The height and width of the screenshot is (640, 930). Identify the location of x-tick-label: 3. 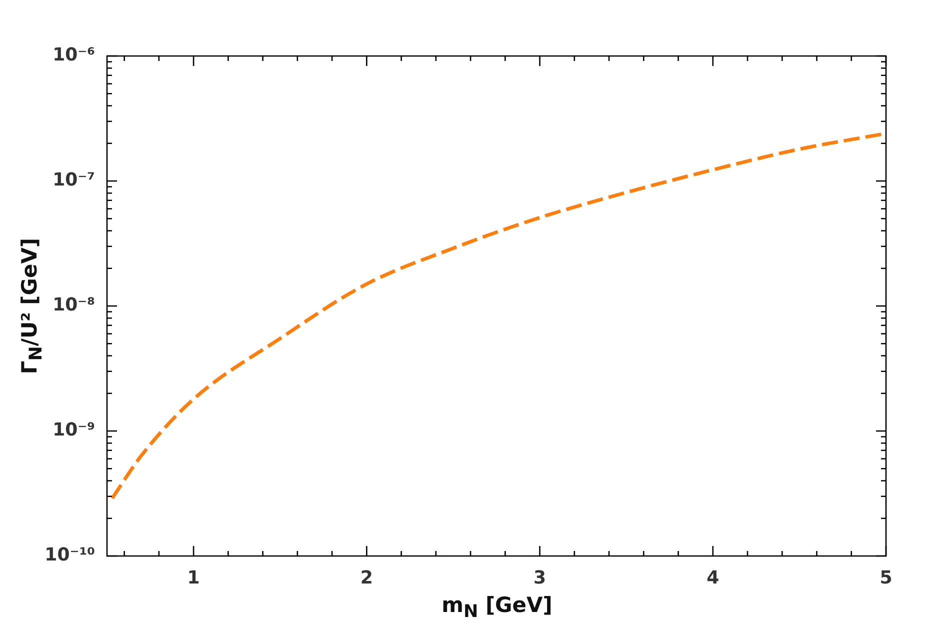
(540, 577).